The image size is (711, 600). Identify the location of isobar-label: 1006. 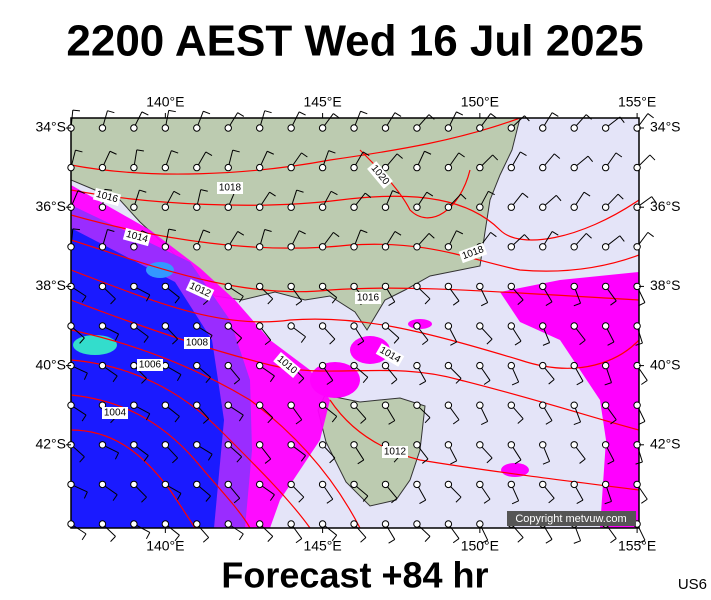
(150, 365).